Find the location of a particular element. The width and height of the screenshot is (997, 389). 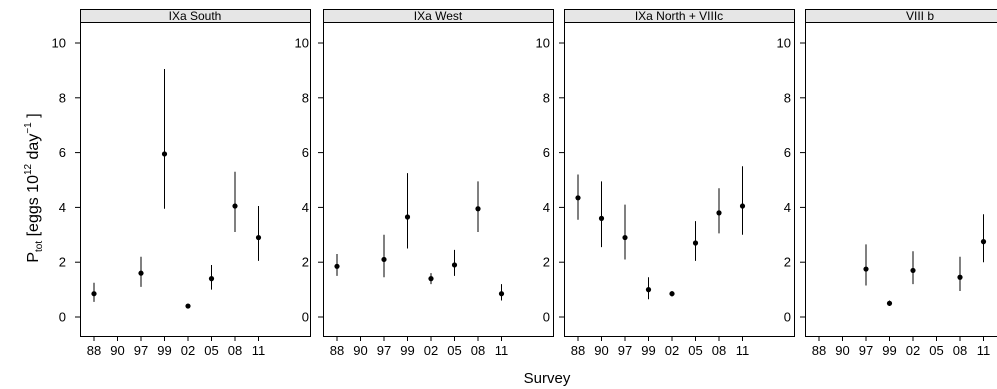

panel-title: VIII b is located at coordinates (920, 16).